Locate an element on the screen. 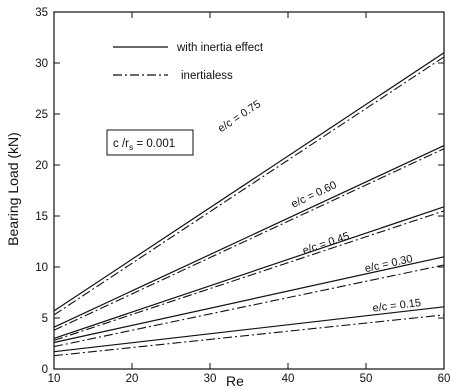 Image resolution: width=451 pixels, height=389 pixels. annotation-box-frame is located at coordinates (150, 142).